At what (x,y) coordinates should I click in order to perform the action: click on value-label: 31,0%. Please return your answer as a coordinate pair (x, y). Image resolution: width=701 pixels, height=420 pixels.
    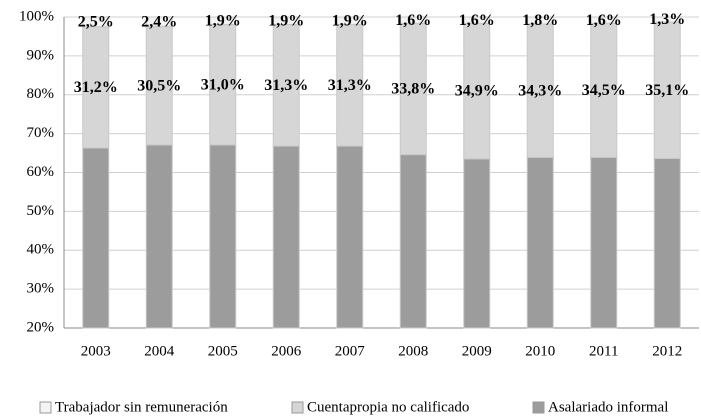
    Looking at the image, I should click on (223, 84).